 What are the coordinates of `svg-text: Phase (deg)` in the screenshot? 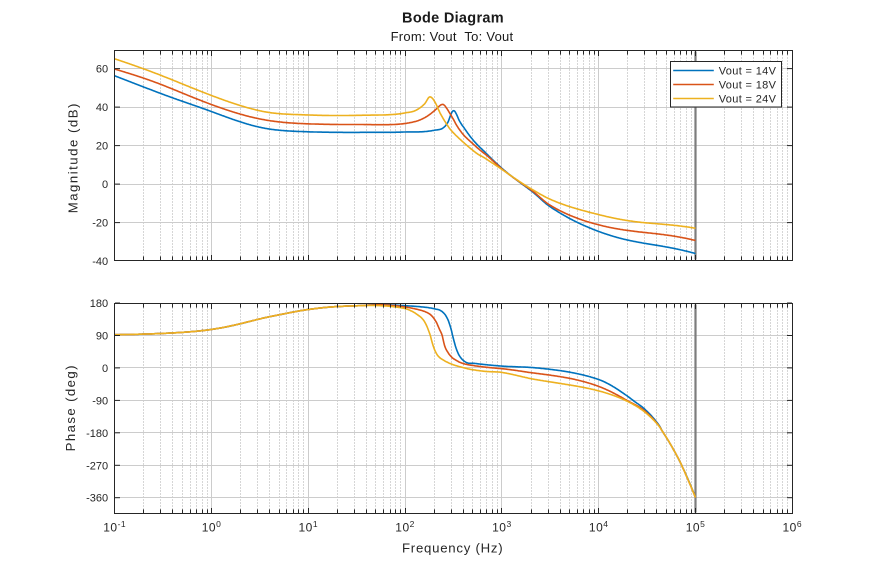 It's located at (70, 407).